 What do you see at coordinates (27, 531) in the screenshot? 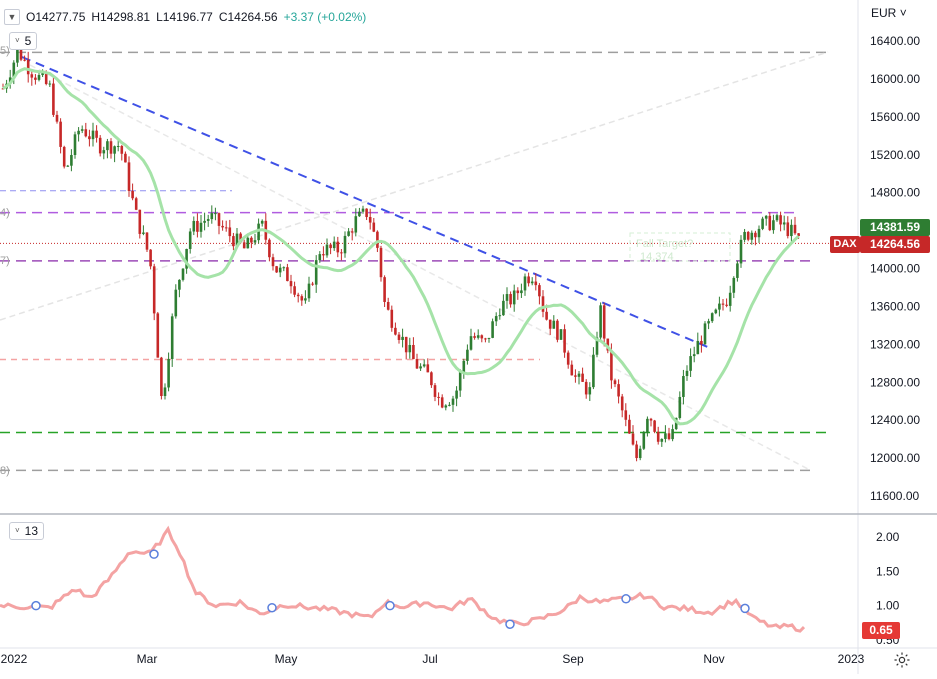
I see `indicator-badge-bottom: ˅ 13` at bounding box center [27, 531].